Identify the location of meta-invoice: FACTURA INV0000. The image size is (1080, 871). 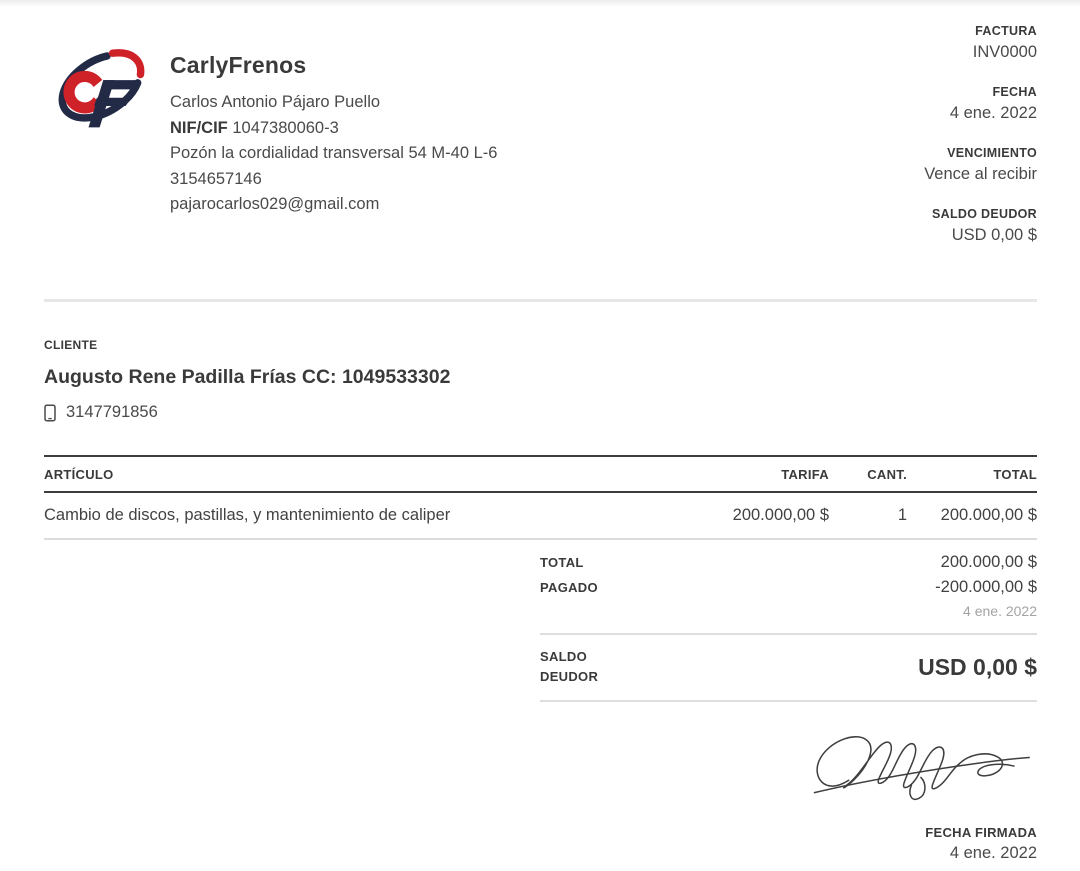
(980, 43).